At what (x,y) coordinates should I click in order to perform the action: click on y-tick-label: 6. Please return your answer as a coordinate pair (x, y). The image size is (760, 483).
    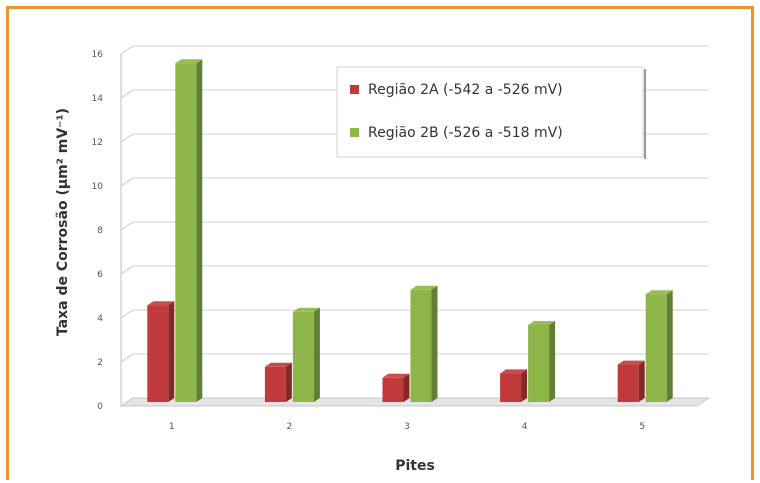
    Looking at the image, I should click on (100, 275).